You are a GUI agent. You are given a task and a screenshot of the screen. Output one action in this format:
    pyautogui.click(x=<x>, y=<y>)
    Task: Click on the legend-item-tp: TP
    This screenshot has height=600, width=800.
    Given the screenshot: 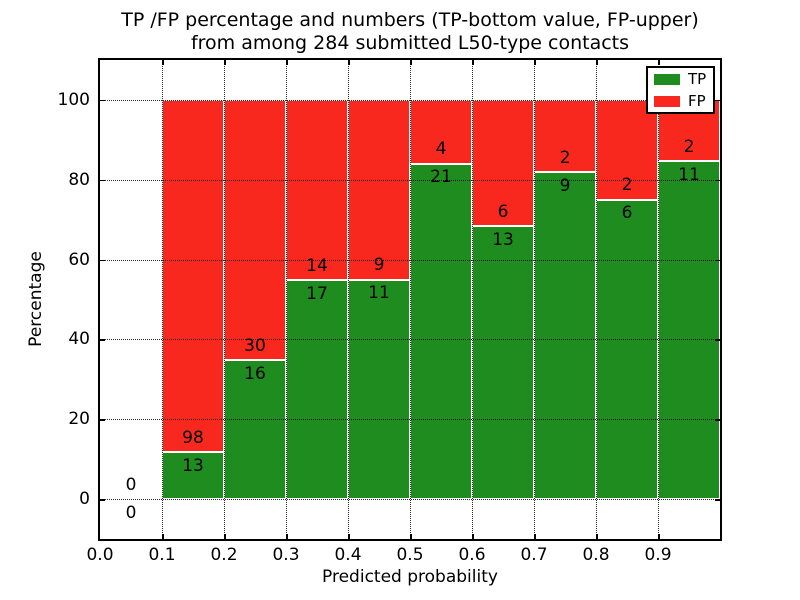 What is the action you would take?
    pyautogui.click(x=680, y=79)
    